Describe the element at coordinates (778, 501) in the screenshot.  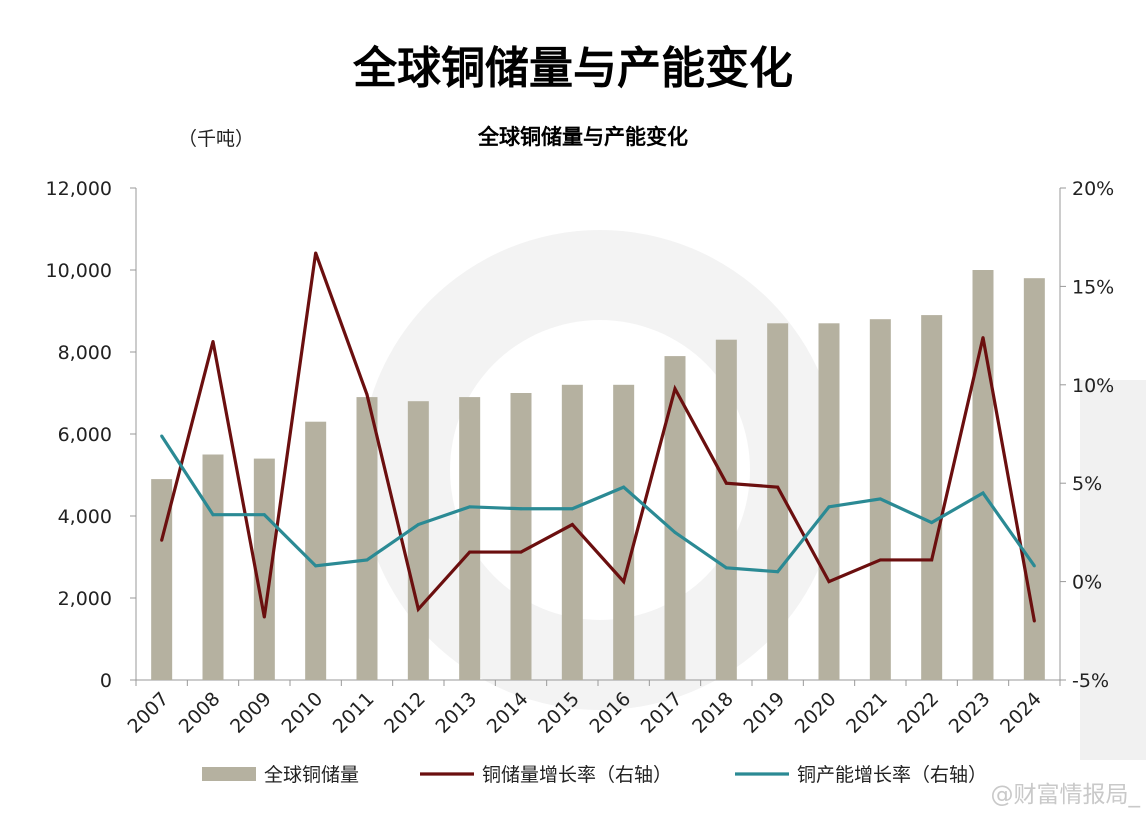
I see `bar-2019` at that location.